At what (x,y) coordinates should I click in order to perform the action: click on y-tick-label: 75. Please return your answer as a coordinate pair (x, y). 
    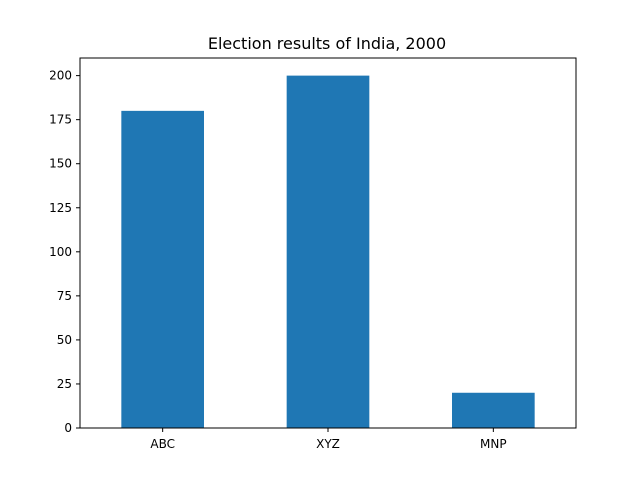
    Looking at the image, I should click on (64, 296).